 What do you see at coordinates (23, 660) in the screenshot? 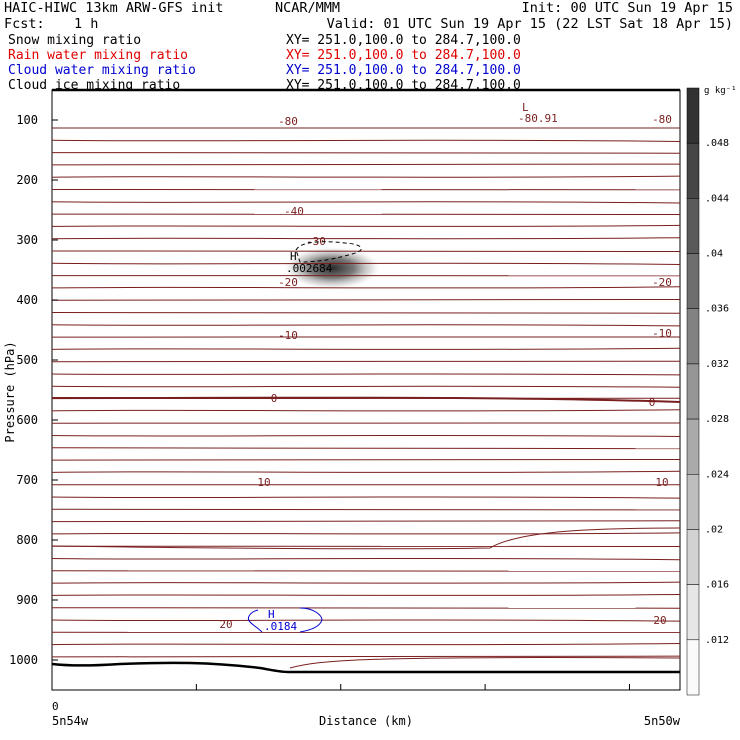
I see `y-tick-label: 1000` at bounding box center [23, 660].